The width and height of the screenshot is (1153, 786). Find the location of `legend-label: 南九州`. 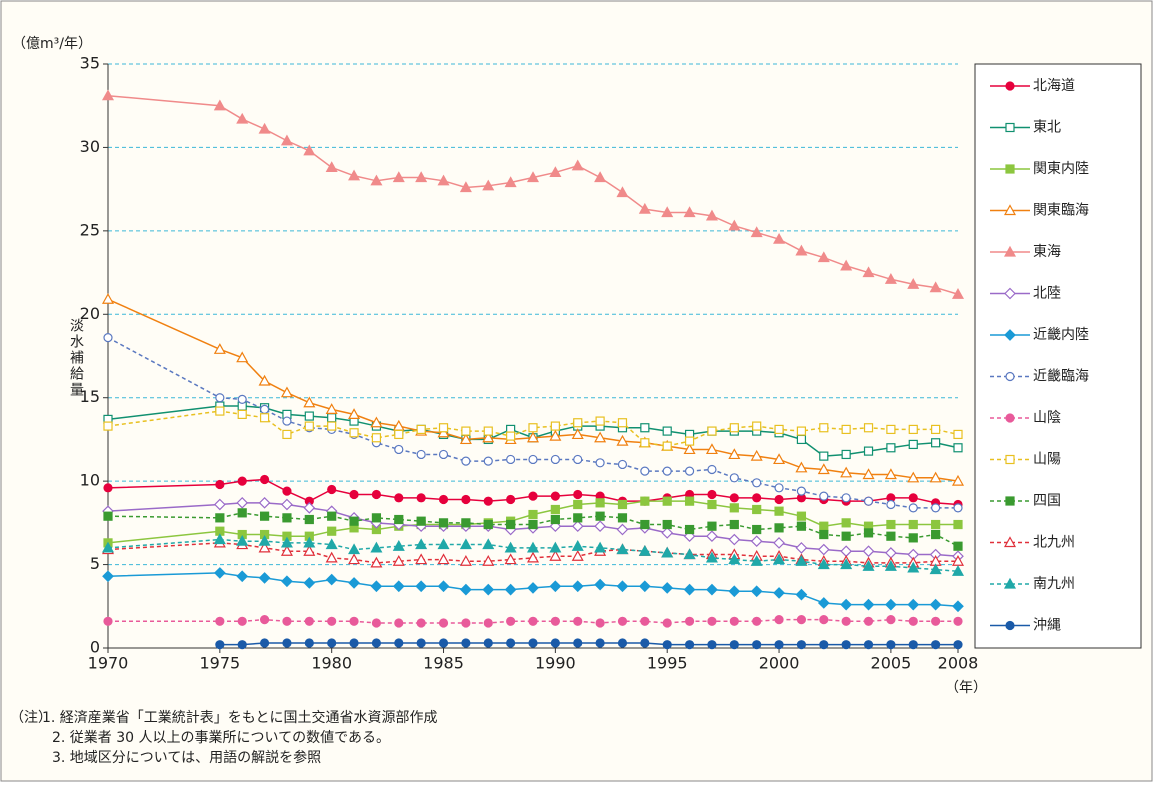

legend-label: 南九州 is located at coordinates (1054, 584).